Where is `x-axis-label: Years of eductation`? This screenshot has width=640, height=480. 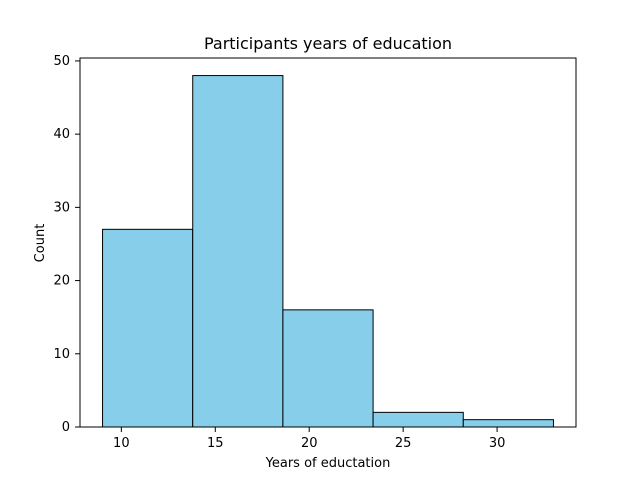
x-axis-label: Years of eductation is located at coordinates (328, 463).